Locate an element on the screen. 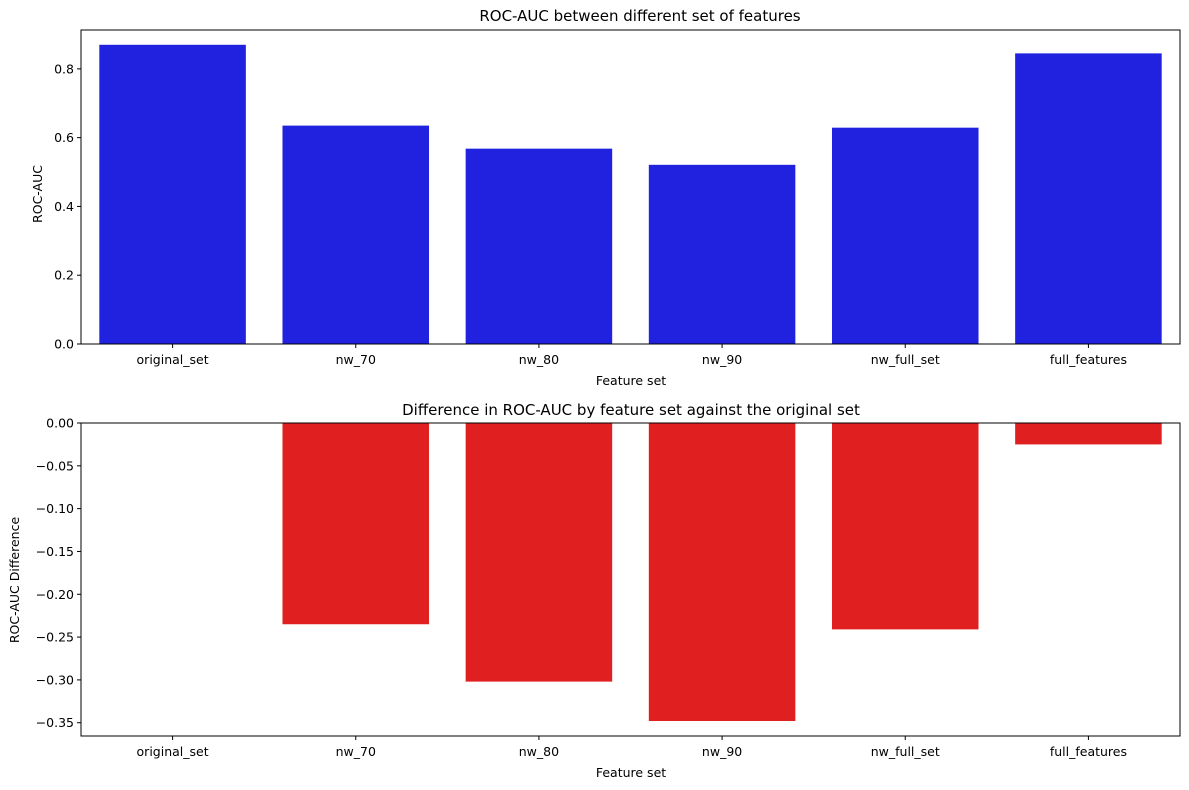 This screenshot has width=1189, height=790. y-axis-label: ROC-AUC is located at coordinates (37, 194).